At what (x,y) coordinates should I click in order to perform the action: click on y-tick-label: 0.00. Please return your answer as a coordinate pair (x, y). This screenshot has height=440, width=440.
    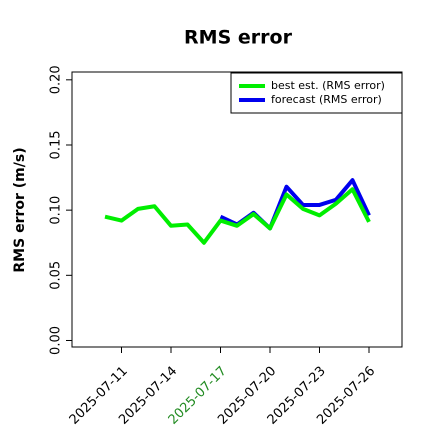
    Looking at the image, I should click on (56, 340).